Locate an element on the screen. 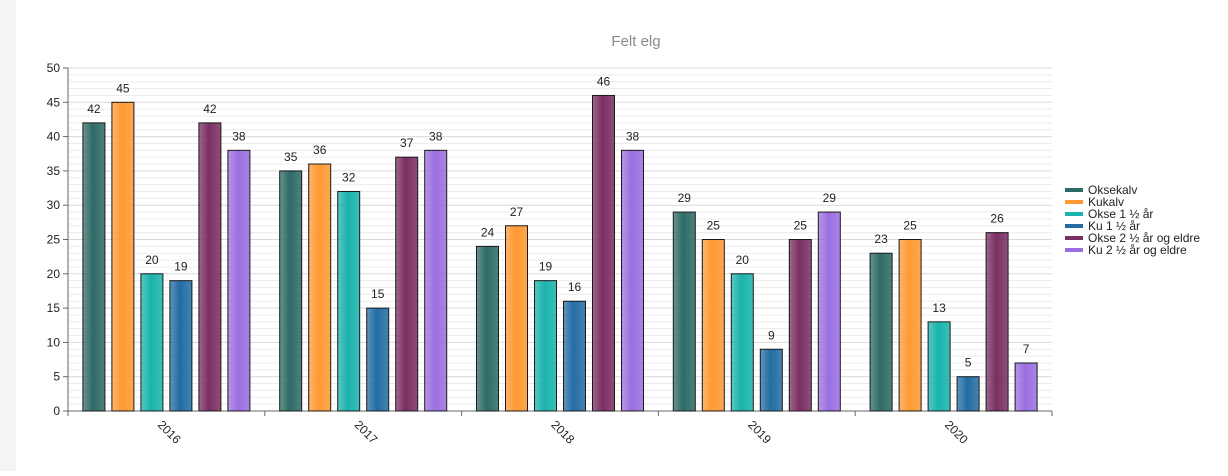 The image size is (1228, 476). data-label-okse-1-half-ar-2018: 19 is located at coordinates (546, 267).